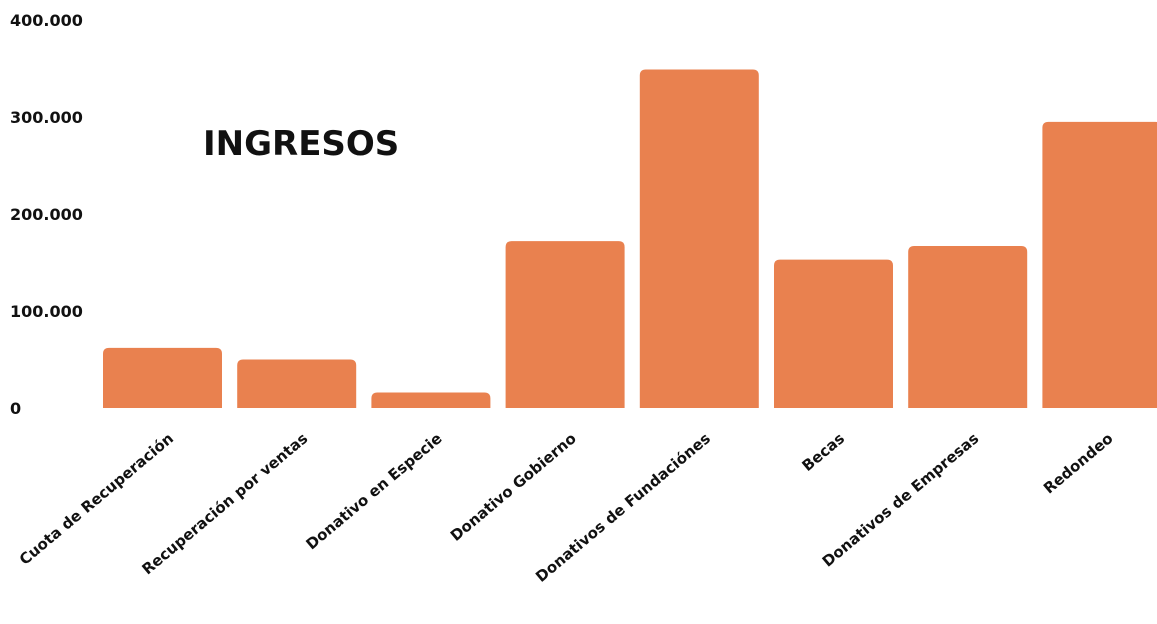 This screenshot has height=624, width=1157. Describe the element at coordinates (15, 408) in the screenshot. I see `y-tick-label: 0` at that location.